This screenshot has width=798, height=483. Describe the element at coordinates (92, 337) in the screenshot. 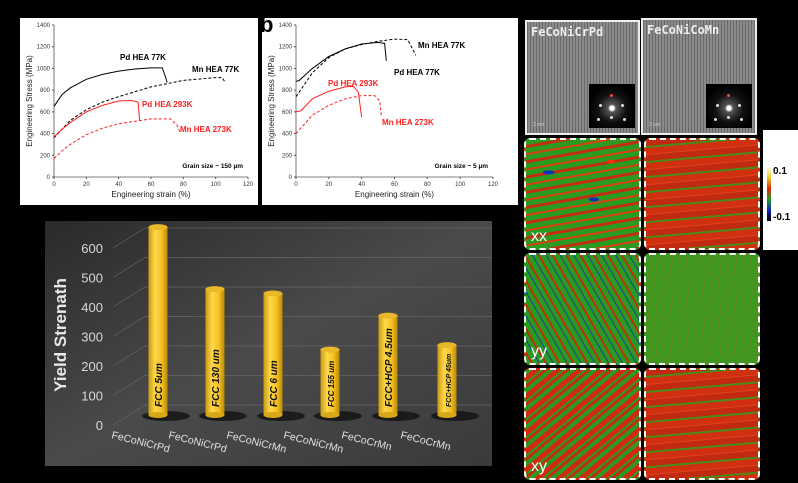

I see `y-tick-label: 300` at that location.